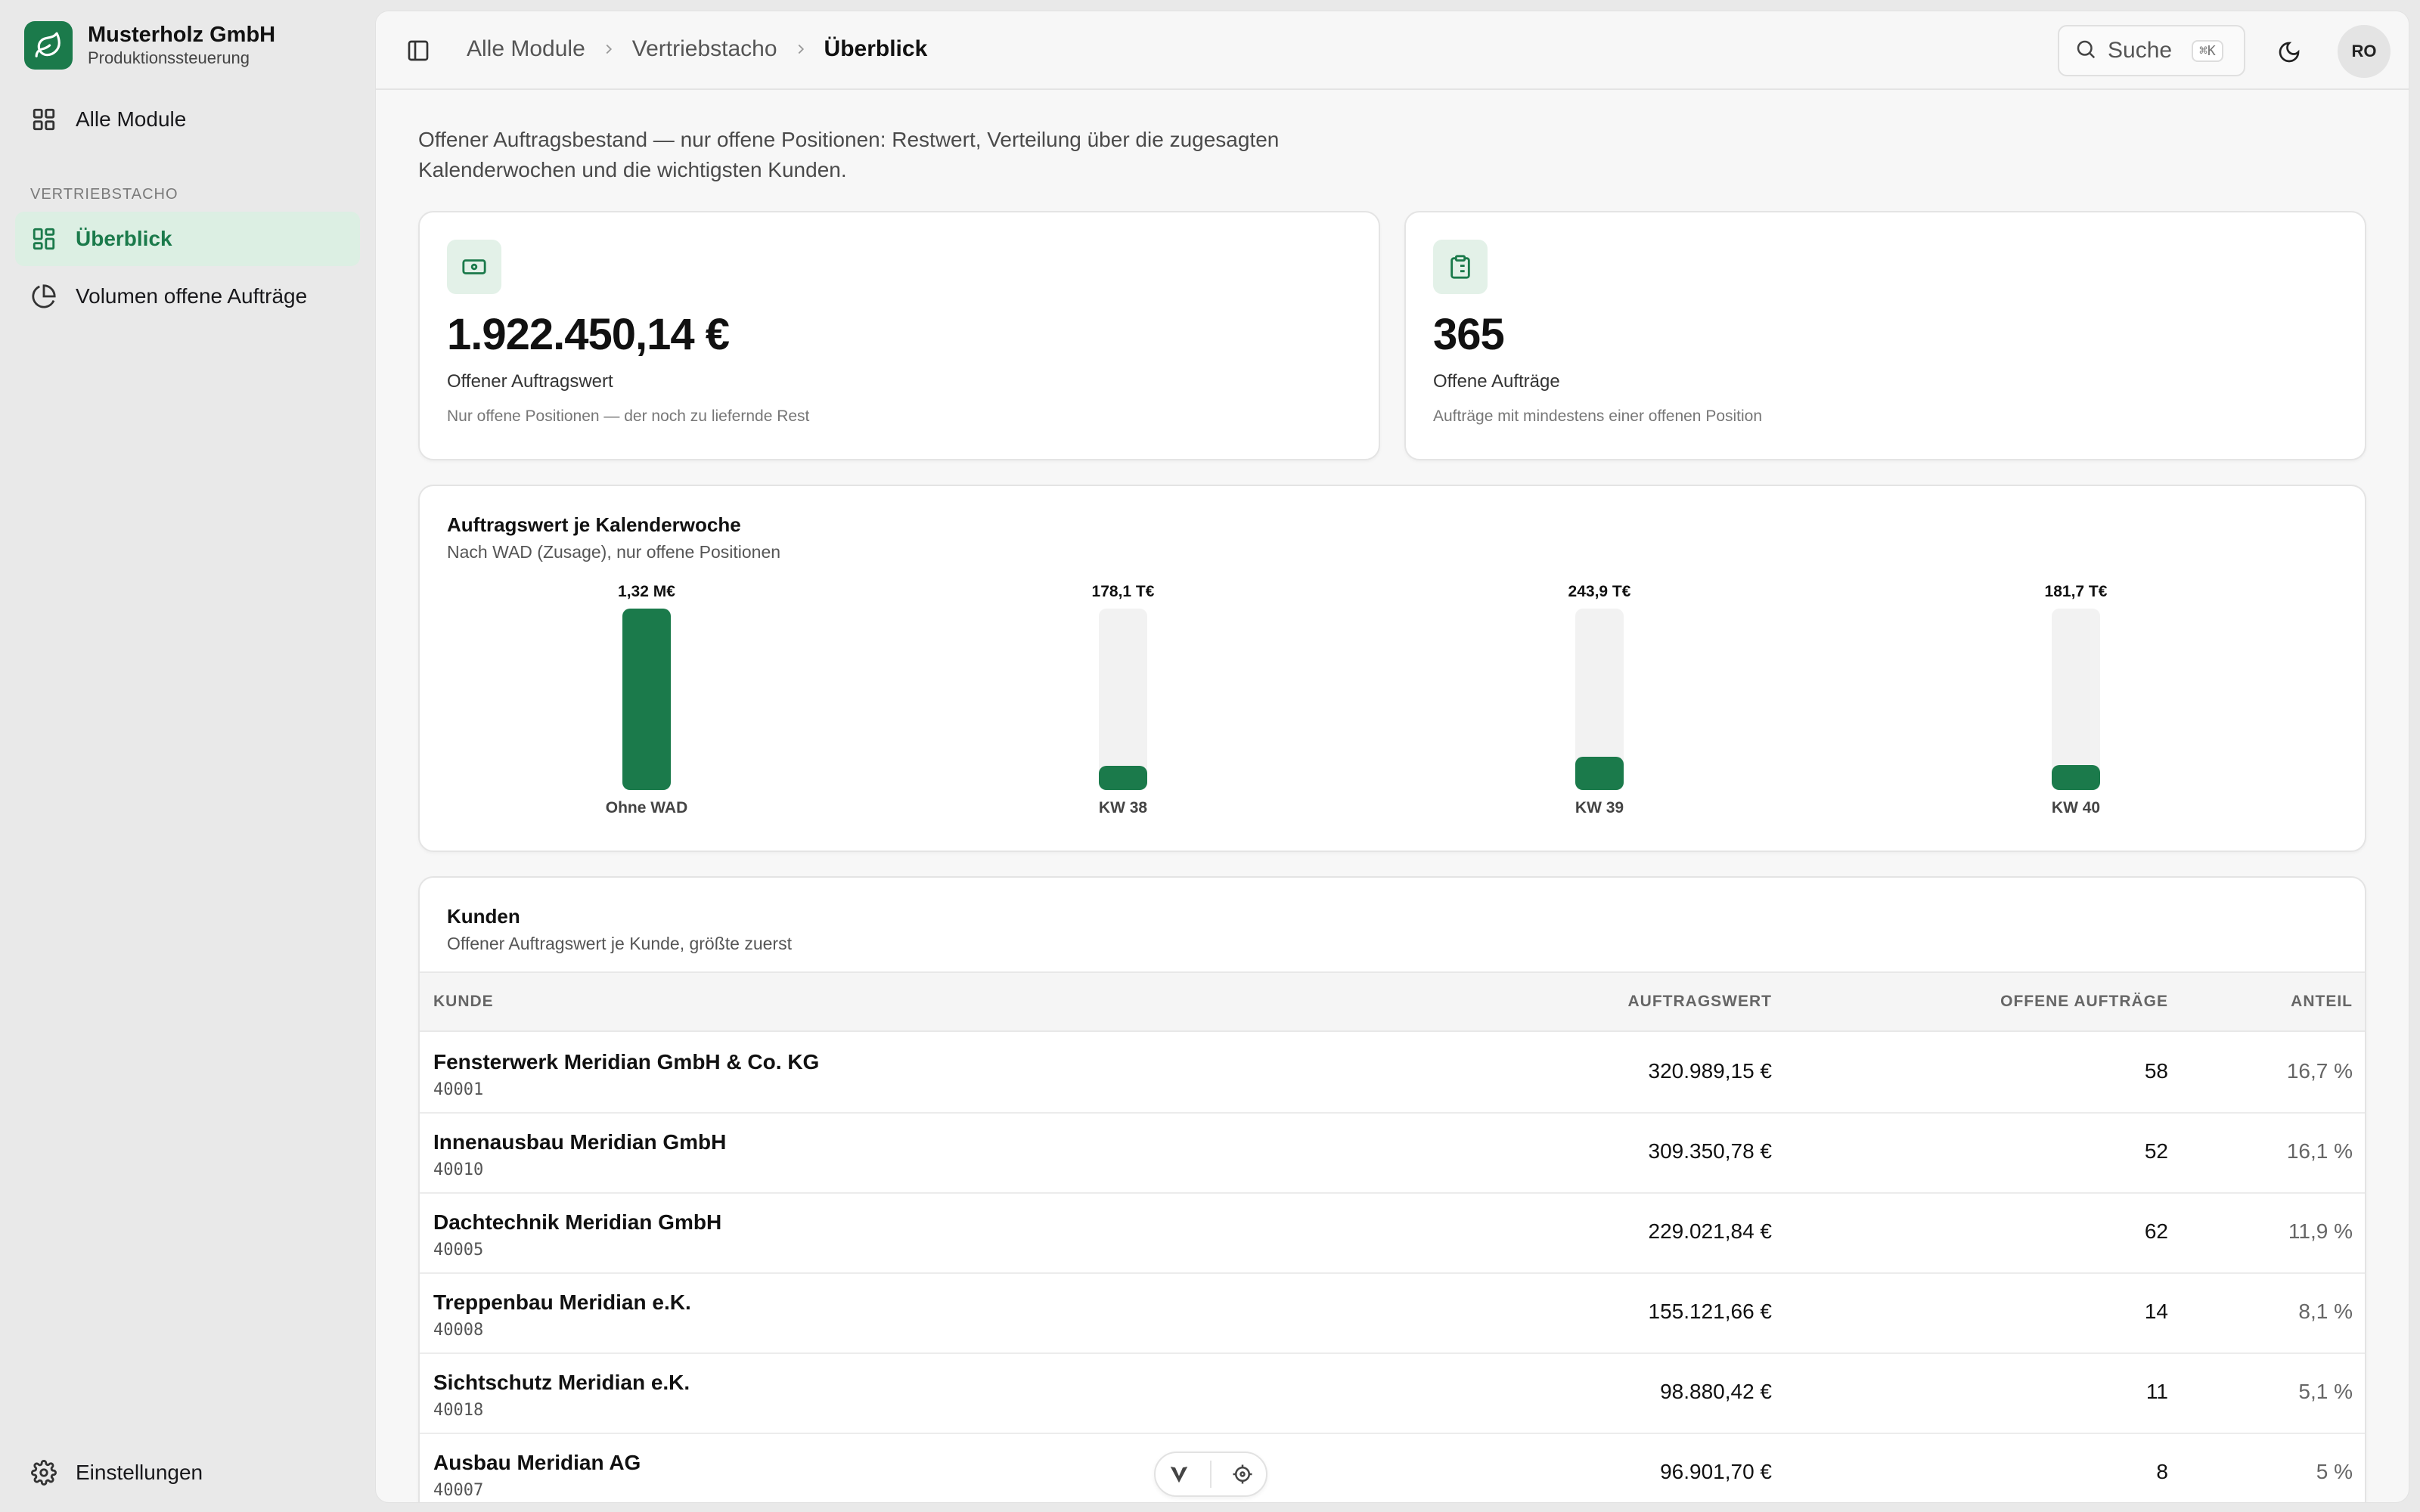 Image resolution: width=2420 pixels, height=1512 pixels. I want to click on customer-id: 40005, so click(458, 1250).